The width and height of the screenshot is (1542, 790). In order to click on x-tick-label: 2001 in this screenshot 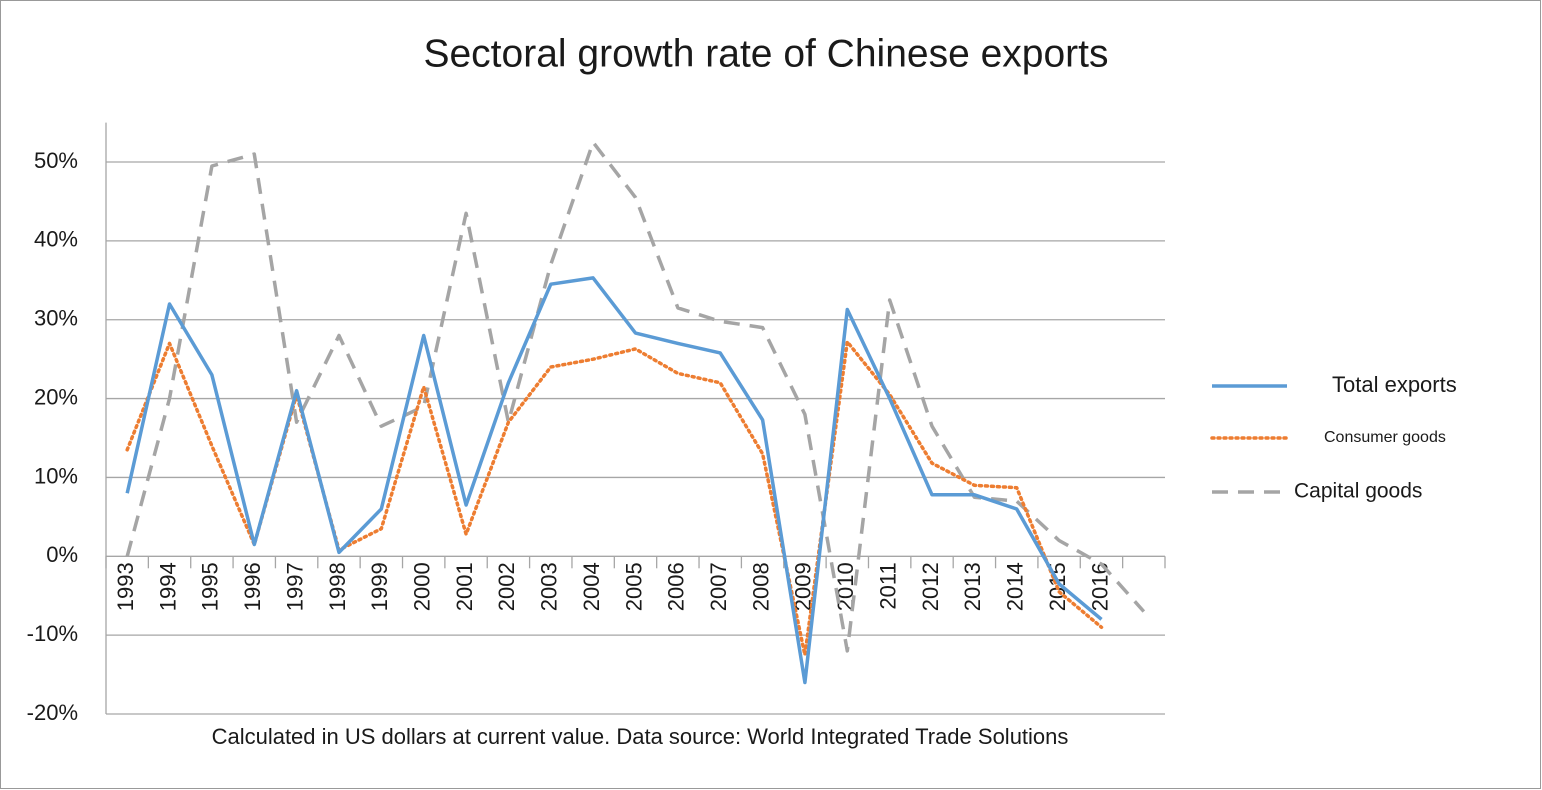, I will do `click(464, 586)`.